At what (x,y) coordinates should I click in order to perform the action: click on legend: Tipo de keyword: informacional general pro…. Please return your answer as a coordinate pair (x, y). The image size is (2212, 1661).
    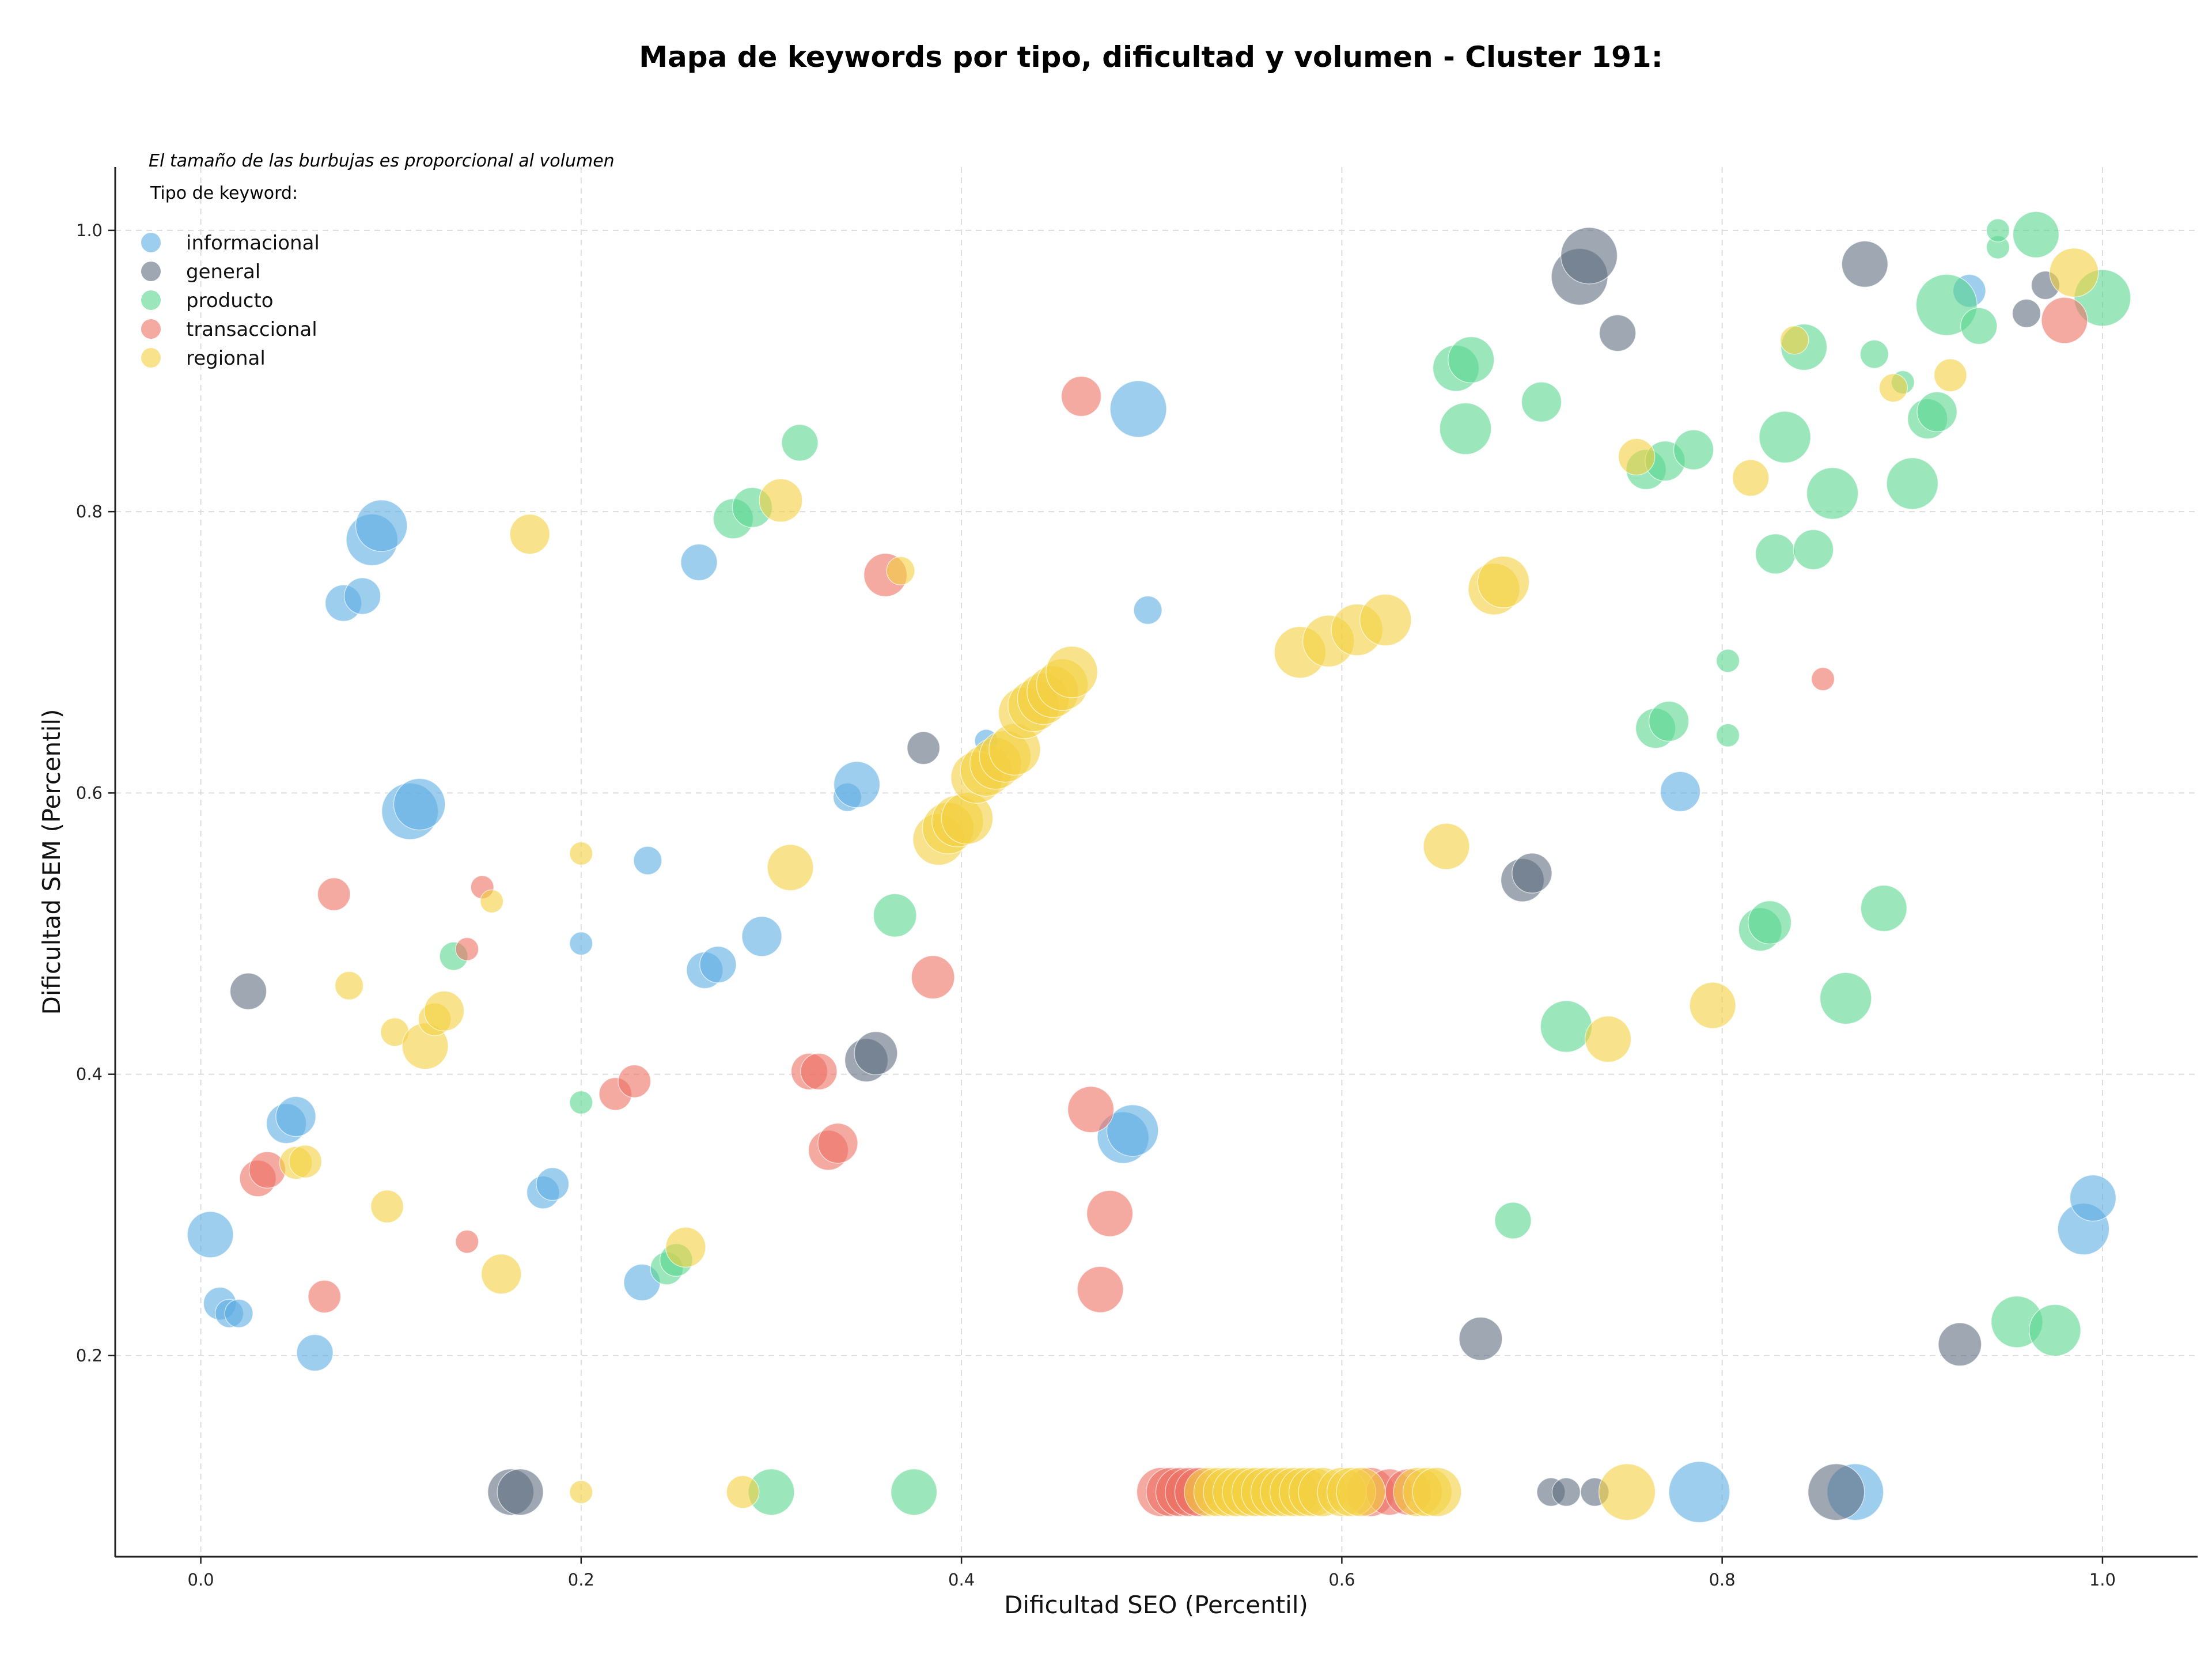
    Looking at the image, I should click on (230, 276).